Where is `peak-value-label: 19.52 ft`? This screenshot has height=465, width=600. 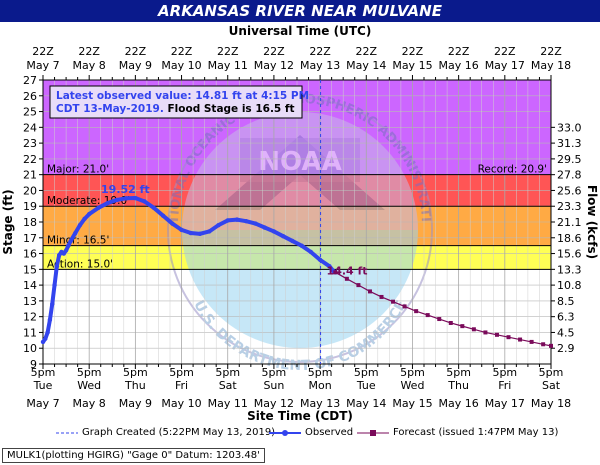 peak-value-label: 19.52 ft is located at coordinates (125, 189).